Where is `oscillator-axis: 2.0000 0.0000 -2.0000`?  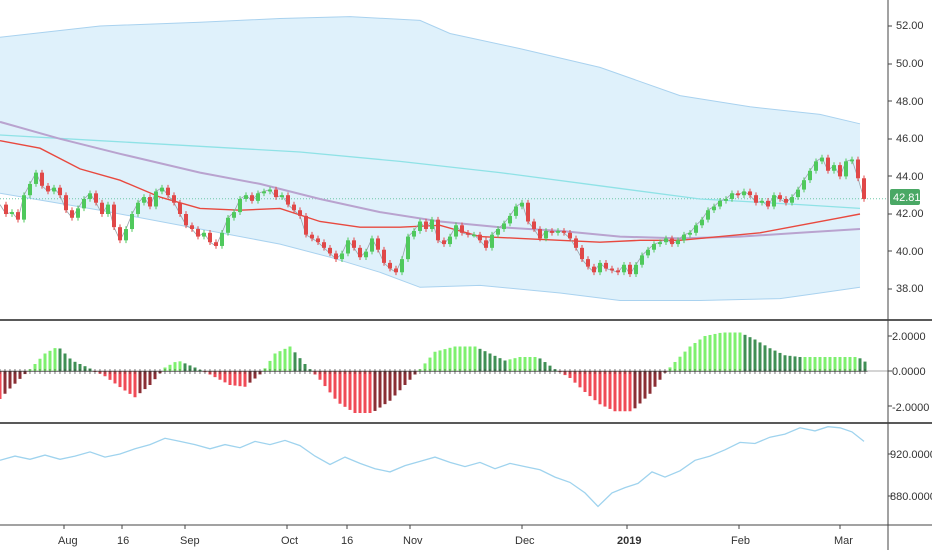 oscillator-axis: 2.0000 0.0000 -2.0000 is located at coordinates (910, 372).